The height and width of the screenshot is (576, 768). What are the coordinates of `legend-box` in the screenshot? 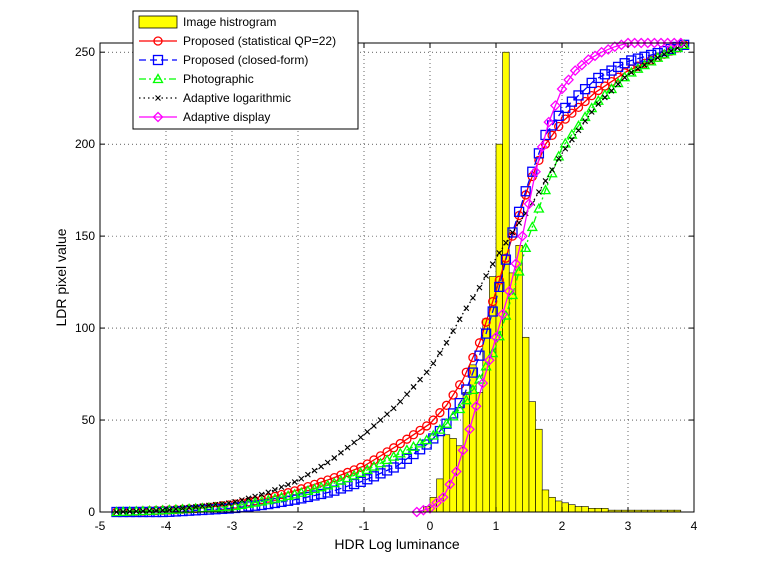 It's located at (245, 70).